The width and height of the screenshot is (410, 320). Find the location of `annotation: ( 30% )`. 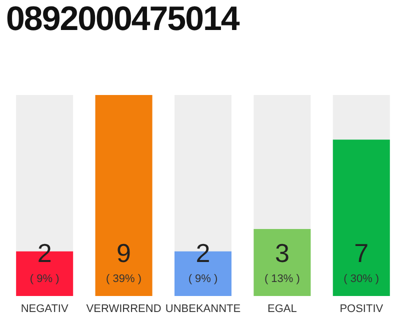

annotation: ( 30% ) is located at coordinates (362, 279).